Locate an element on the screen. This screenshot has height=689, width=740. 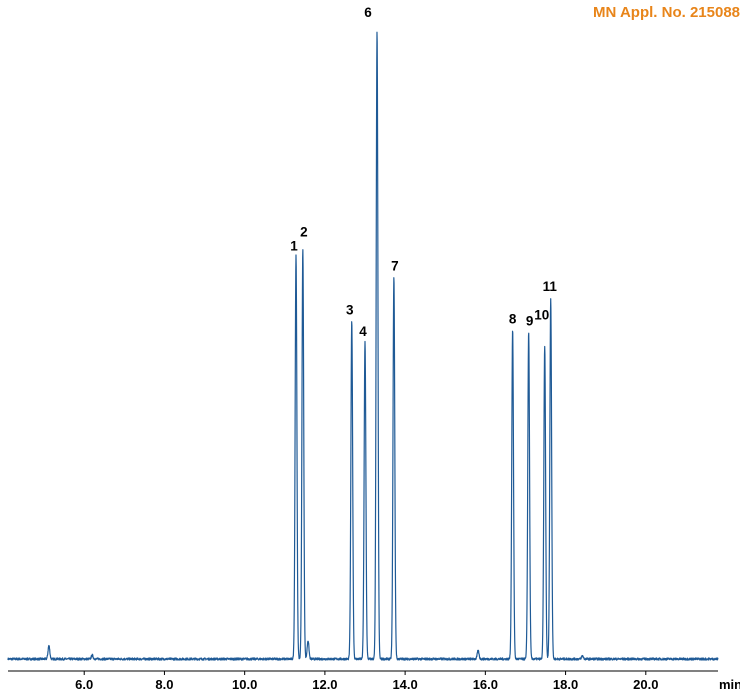
x-tick-label: 8.0 is located at coordinates (164, 683).